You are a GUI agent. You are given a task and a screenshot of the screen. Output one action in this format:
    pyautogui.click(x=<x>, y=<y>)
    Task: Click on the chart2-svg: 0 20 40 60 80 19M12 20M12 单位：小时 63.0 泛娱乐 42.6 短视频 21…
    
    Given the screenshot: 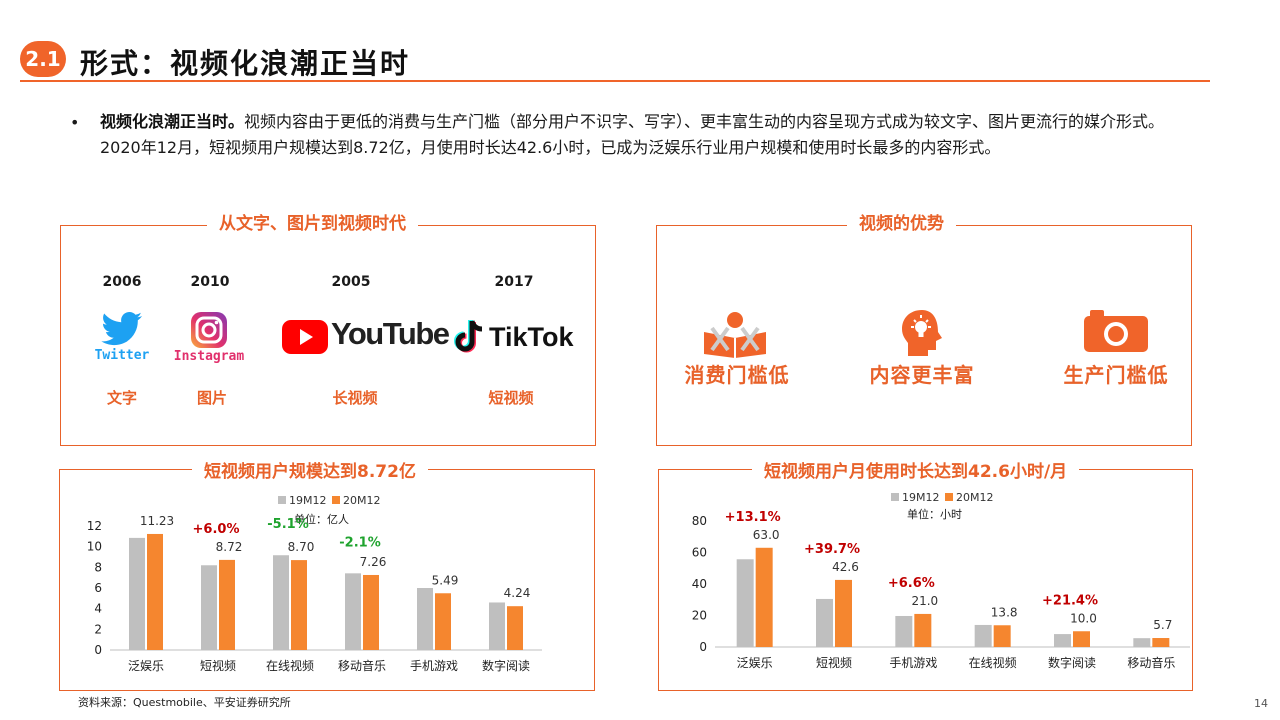 What is the action you would take?
    pyautogui.click(x=941, y=580)
    